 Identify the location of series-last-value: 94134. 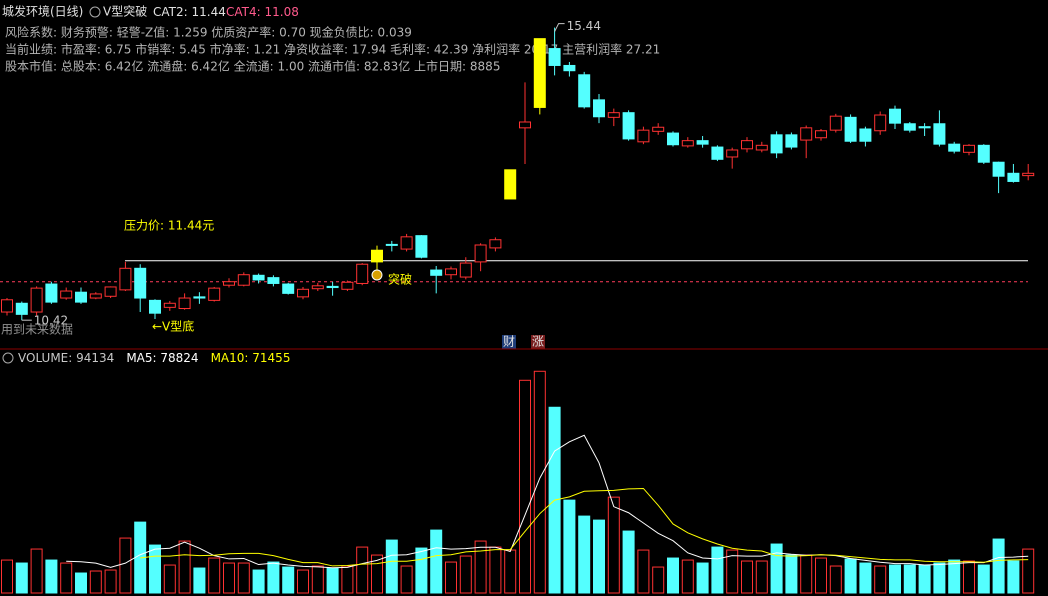
(95, 358).